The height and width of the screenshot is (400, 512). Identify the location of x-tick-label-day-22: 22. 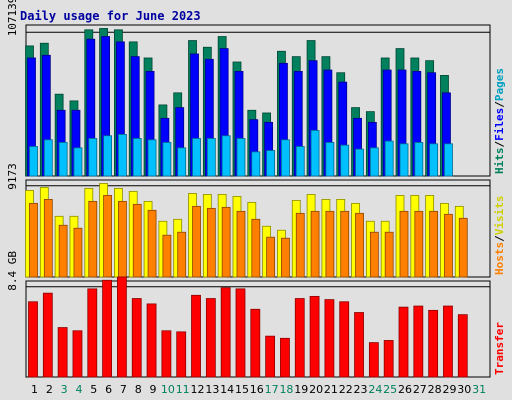
(346, 389).